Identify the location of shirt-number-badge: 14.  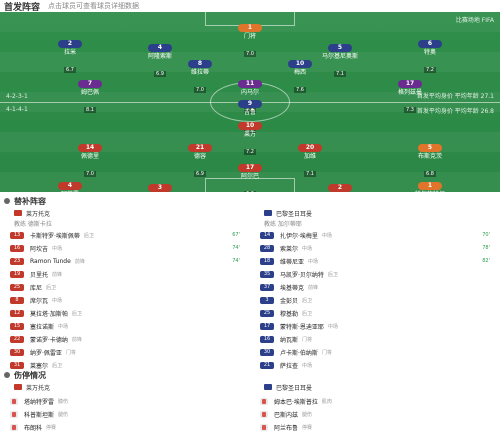
(267, 235).